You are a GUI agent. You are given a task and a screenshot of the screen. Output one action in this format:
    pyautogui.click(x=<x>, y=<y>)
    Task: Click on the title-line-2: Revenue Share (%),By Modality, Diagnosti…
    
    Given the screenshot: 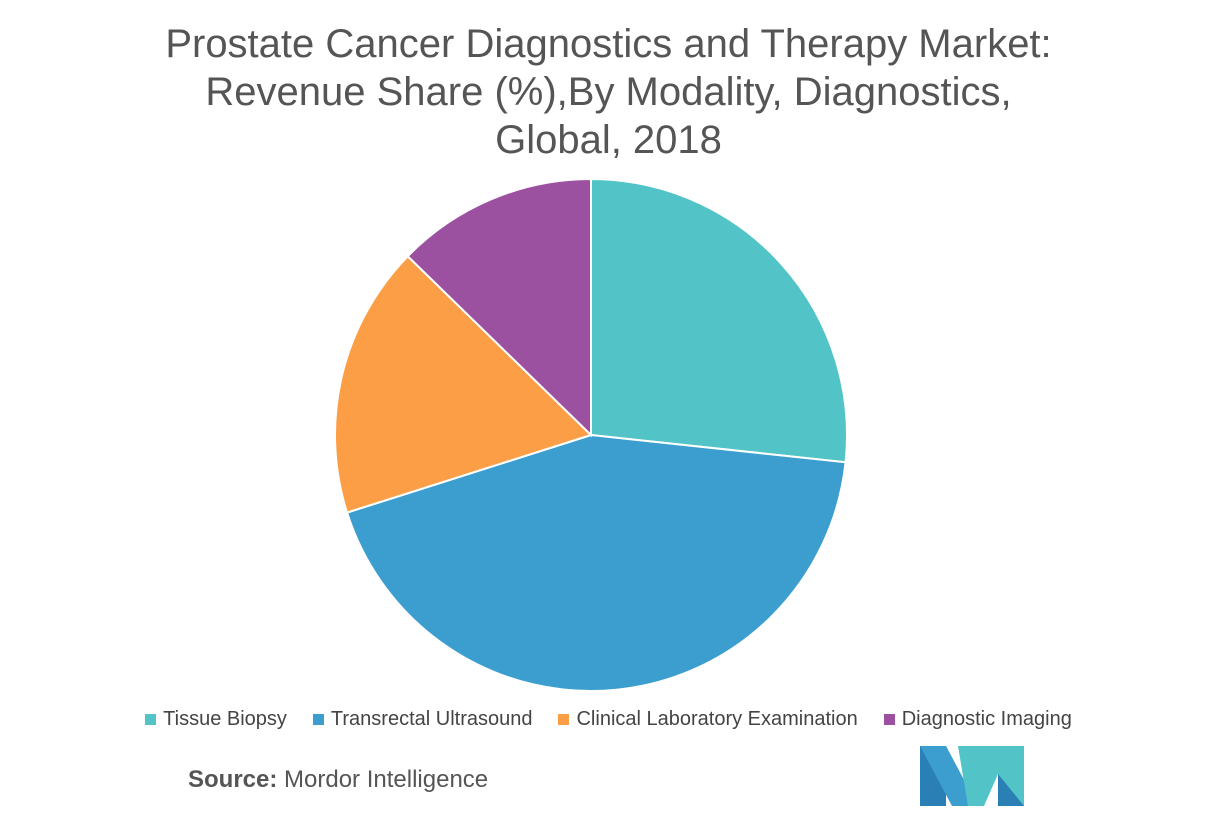 What is the action you would take?
    pyautogui.click(x=608, y=92)
    